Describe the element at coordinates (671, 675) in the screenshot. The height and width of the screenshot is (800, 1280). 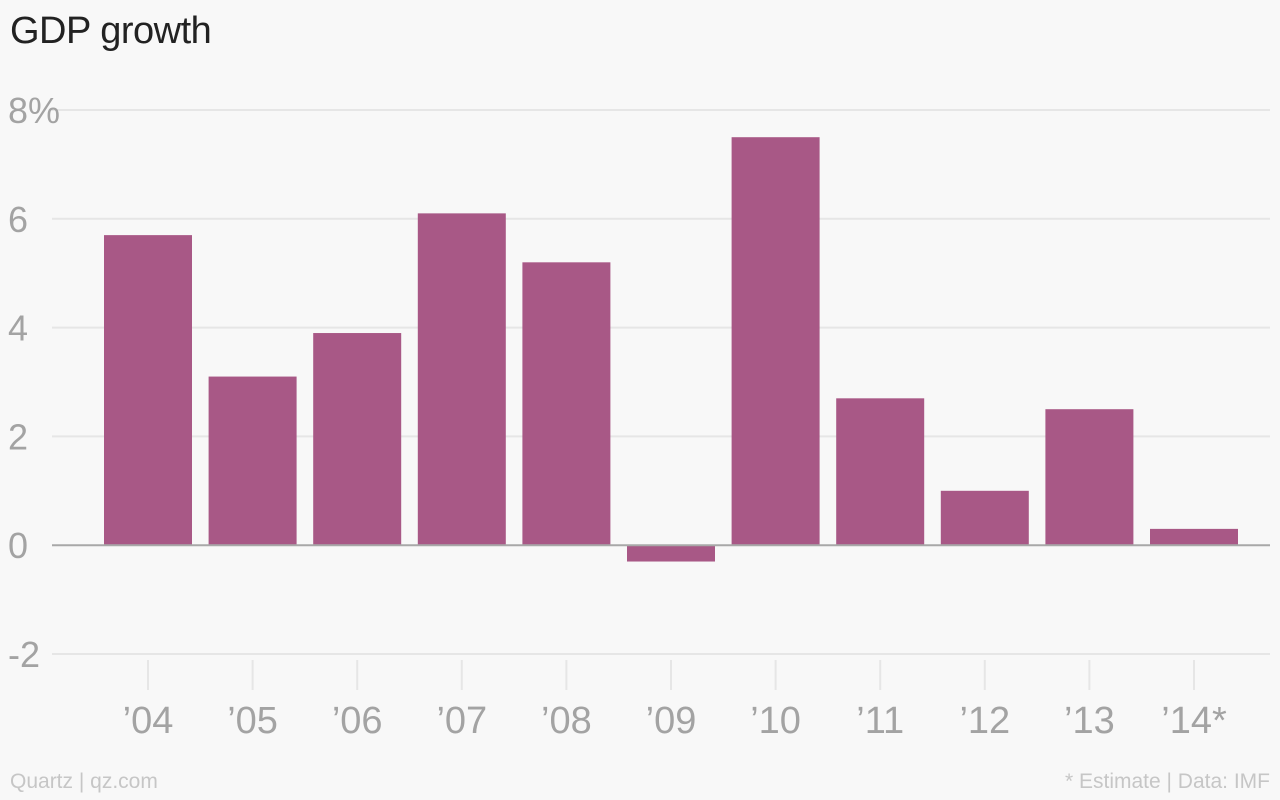
I see `x-axis-ticks` at that location.